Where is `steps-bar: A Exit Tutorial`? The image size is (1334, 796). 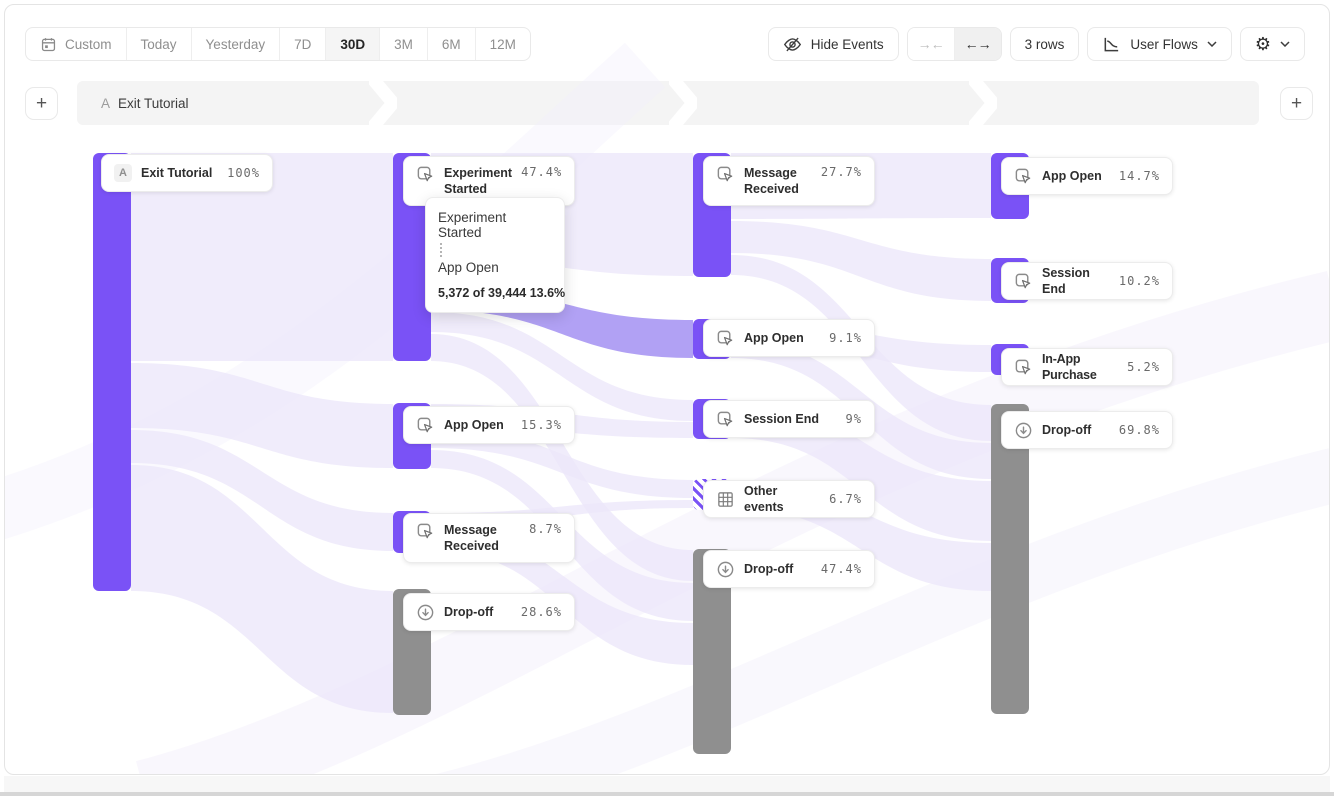 steps-bar: A Exit Tutorial is located at coordinates (668, 103).